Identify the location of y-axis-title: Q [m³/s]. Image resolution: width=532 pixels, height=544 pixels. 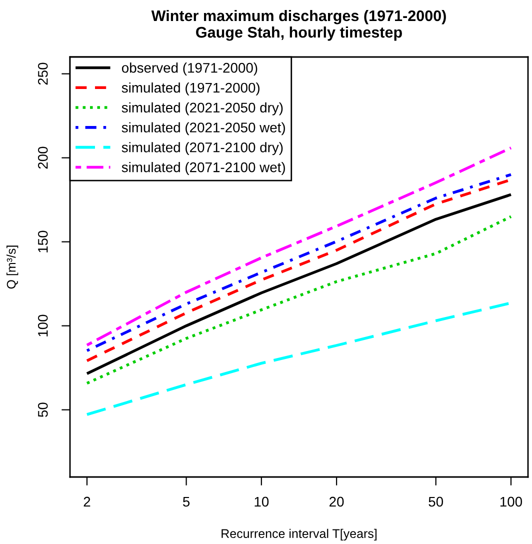
(12, 267).